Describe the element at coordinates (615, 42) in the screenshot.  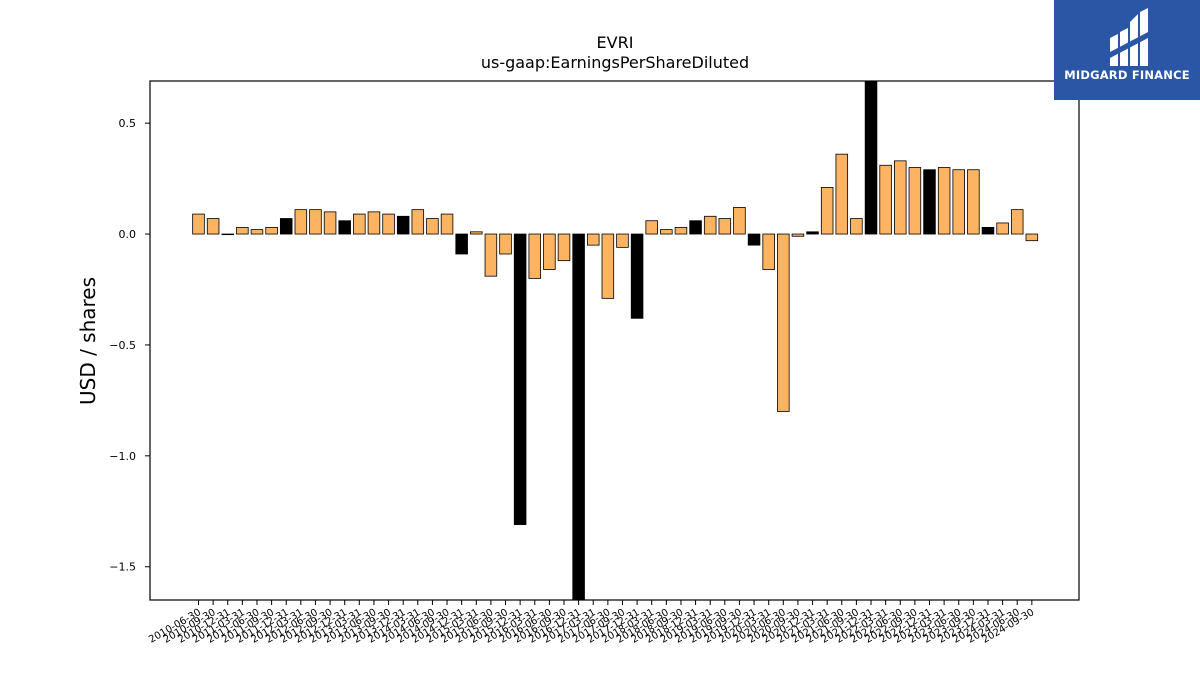
I see `chart-title: EVRI` at that location.